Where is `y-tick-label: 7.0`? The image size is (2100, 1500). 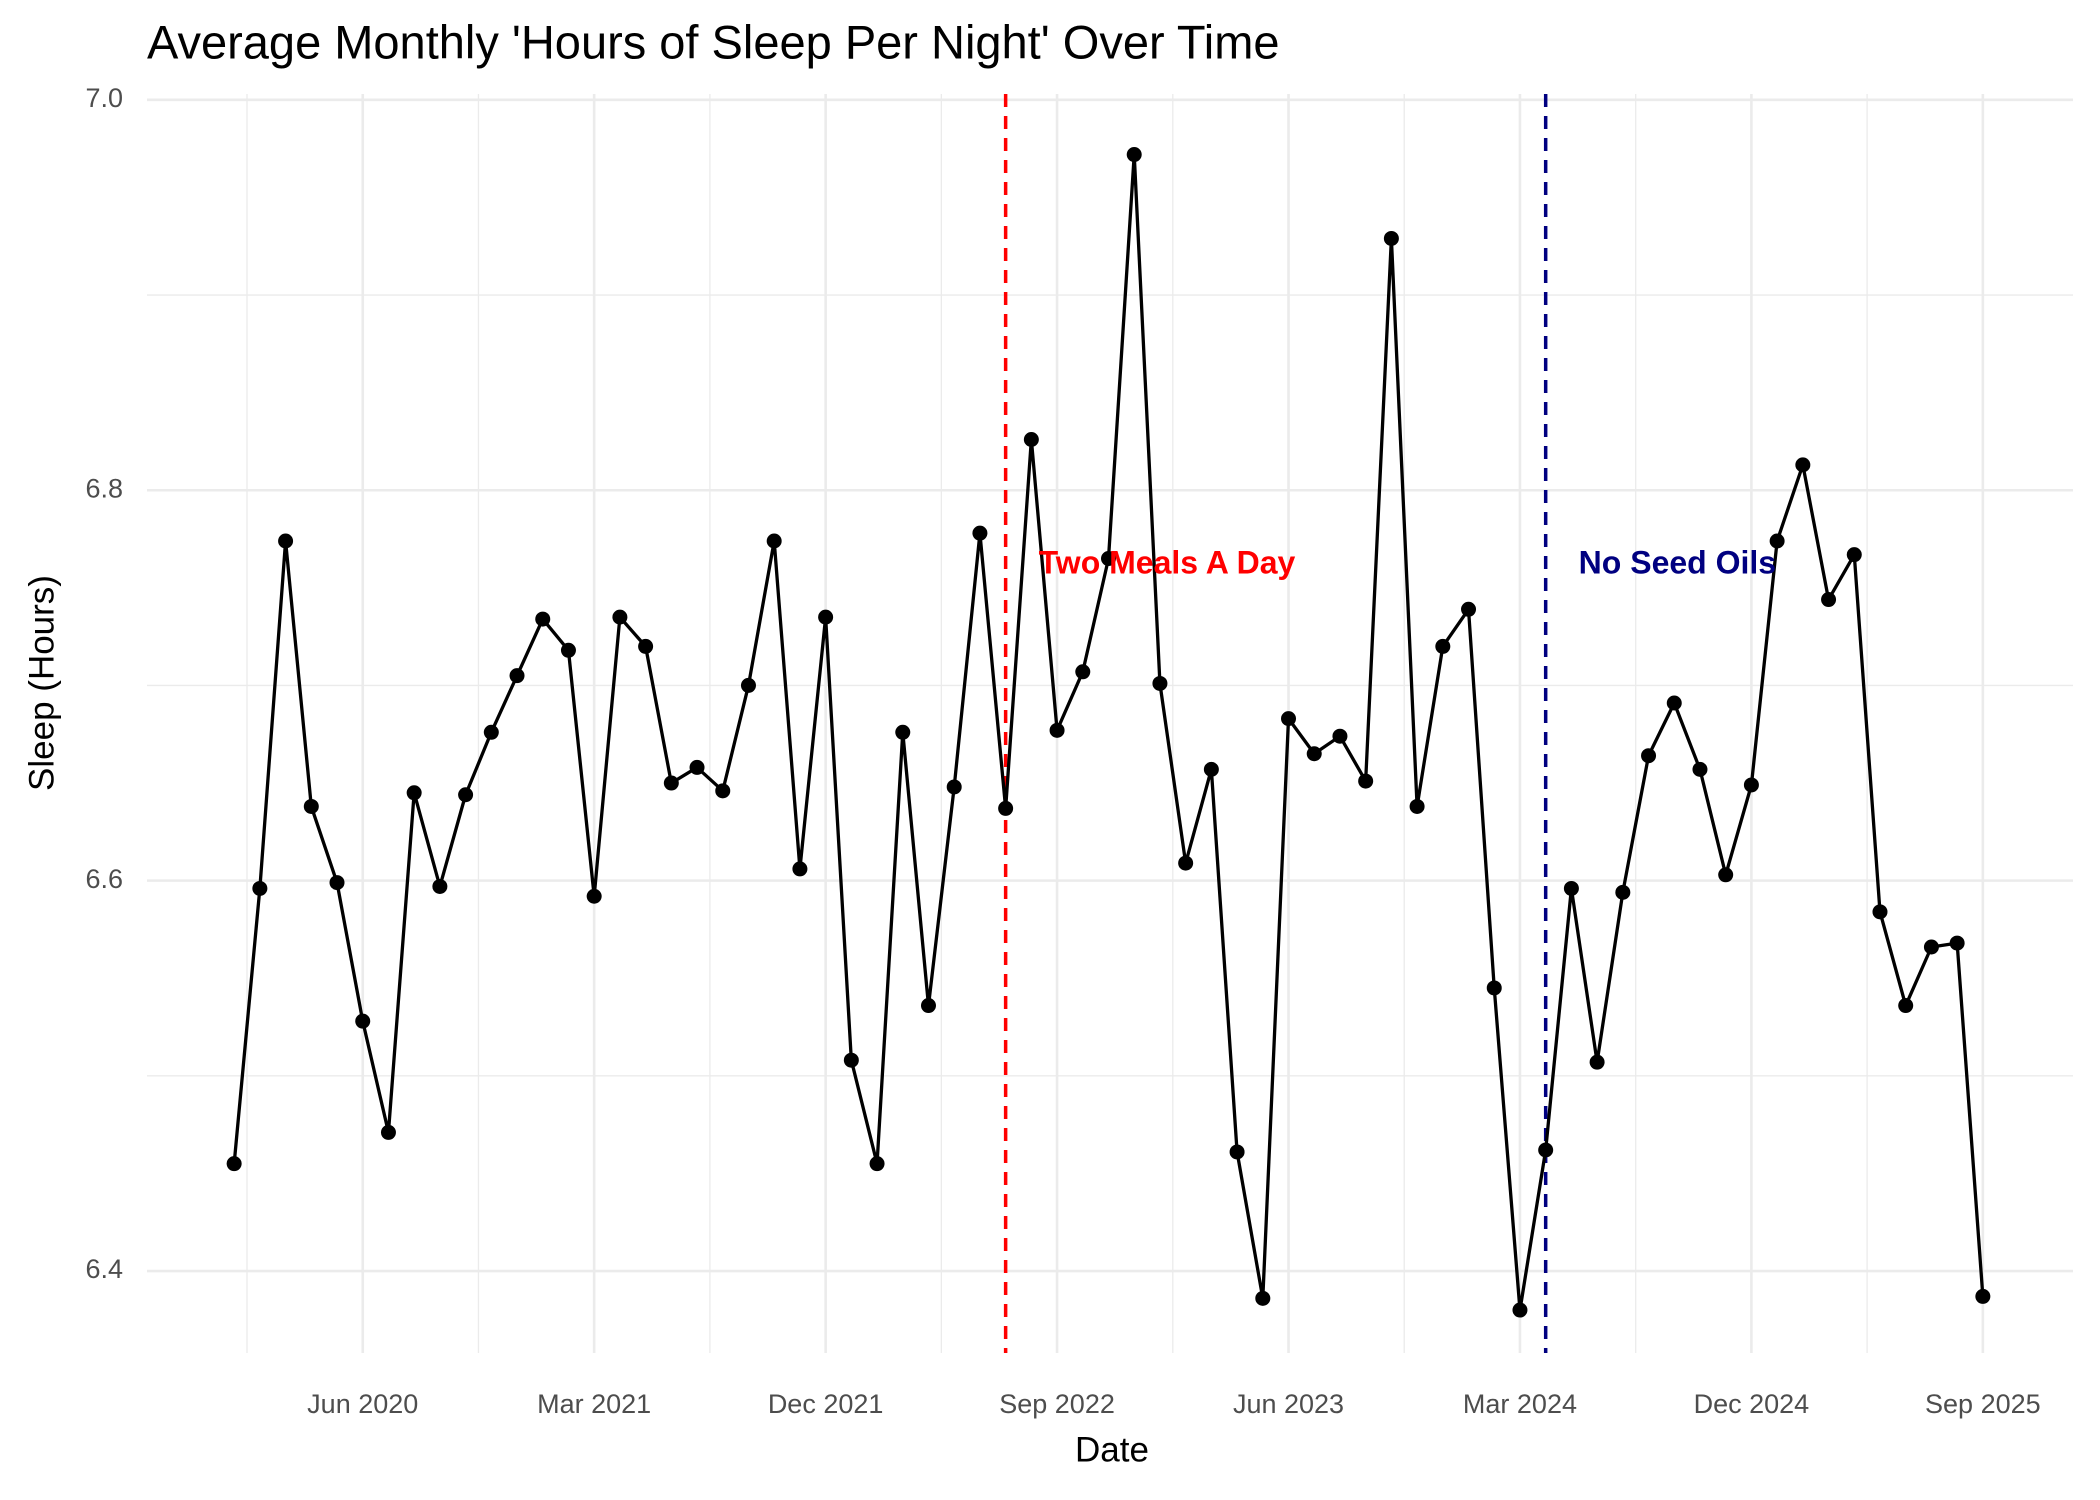 y-tick-label: 7.0 is located at coordinates (104, 98).